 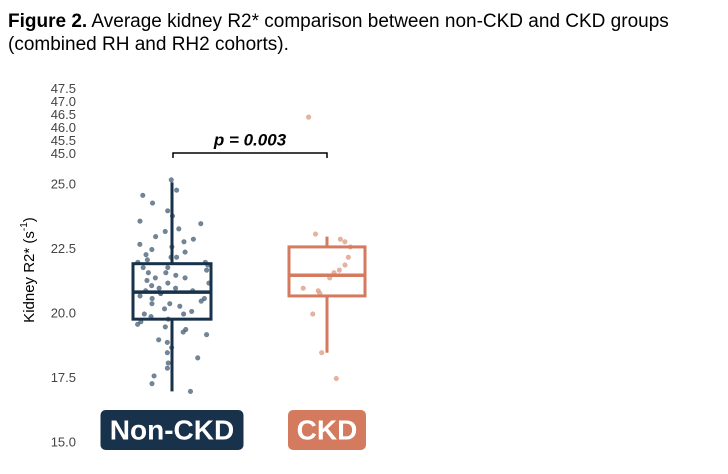 I want to click on y-tick-label: 45.0, so click(x=63, y=153).